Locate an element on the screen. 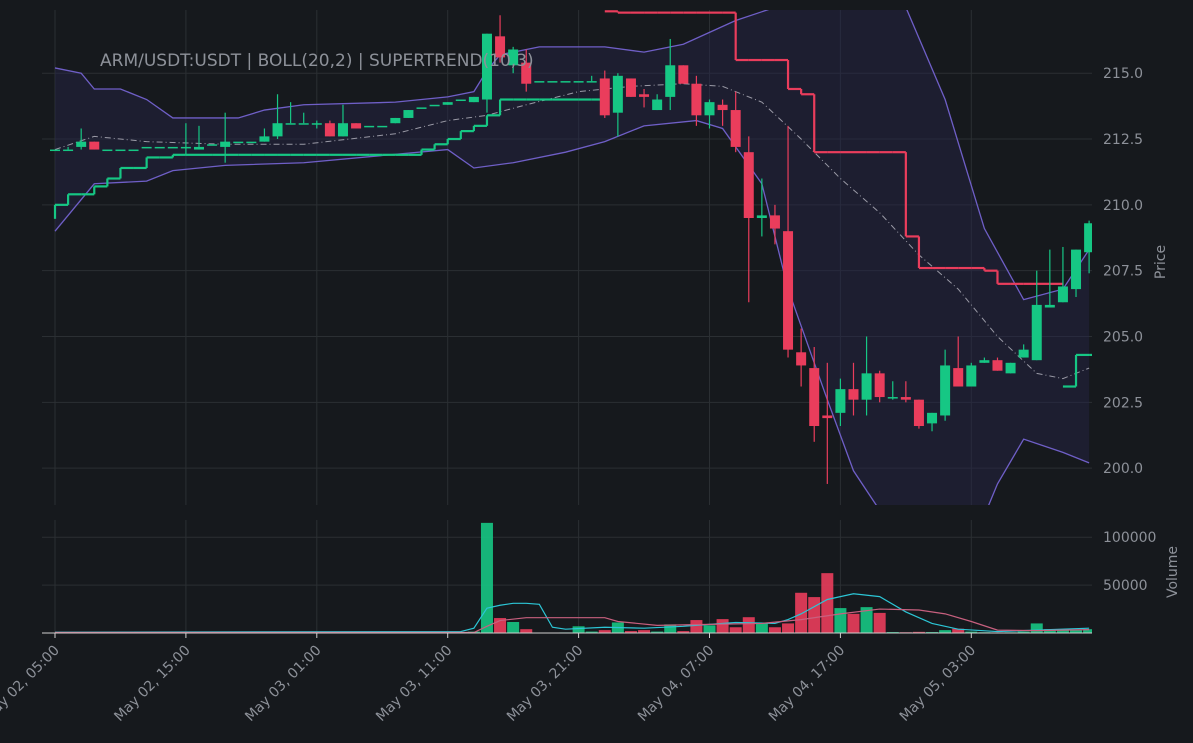 This screenshot has width=1193, height=743. x-tick-label: May 04, 07:00 is located at coordinates (676, 684).